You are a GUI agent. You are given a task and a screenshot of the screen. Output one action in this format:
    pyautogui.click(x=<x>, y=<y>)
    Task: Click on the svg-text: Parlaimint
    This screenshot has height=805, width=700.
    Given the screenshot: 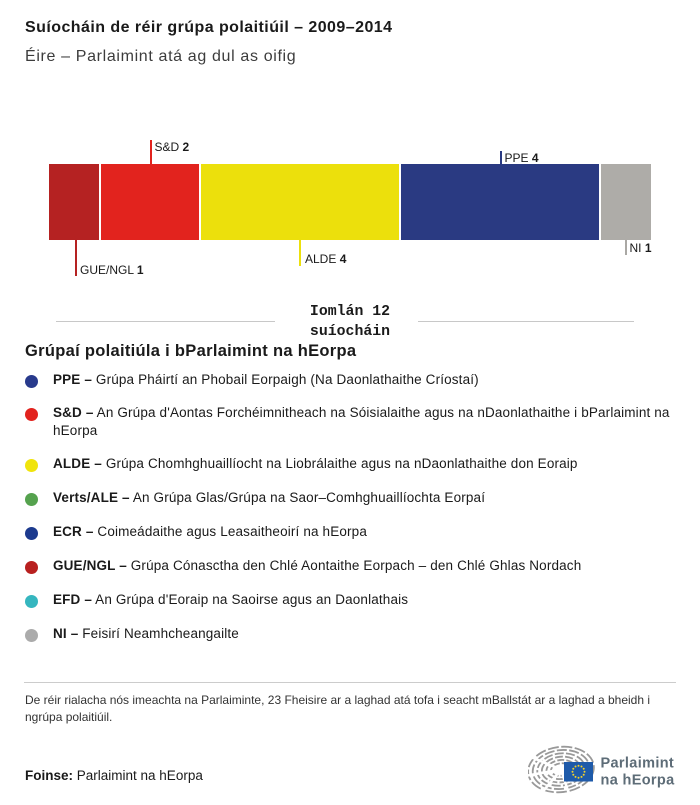 What is the action you would take?
    pyautogui.click(x=638, y=764)
    